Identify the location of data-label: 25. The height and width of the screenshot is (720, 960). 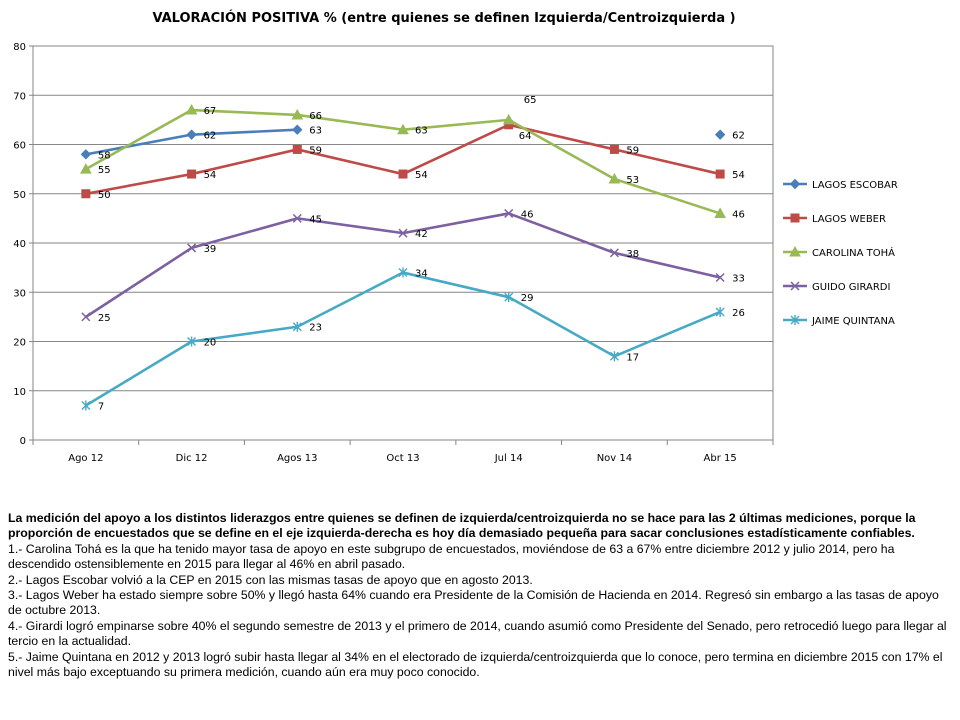
(104, 318).